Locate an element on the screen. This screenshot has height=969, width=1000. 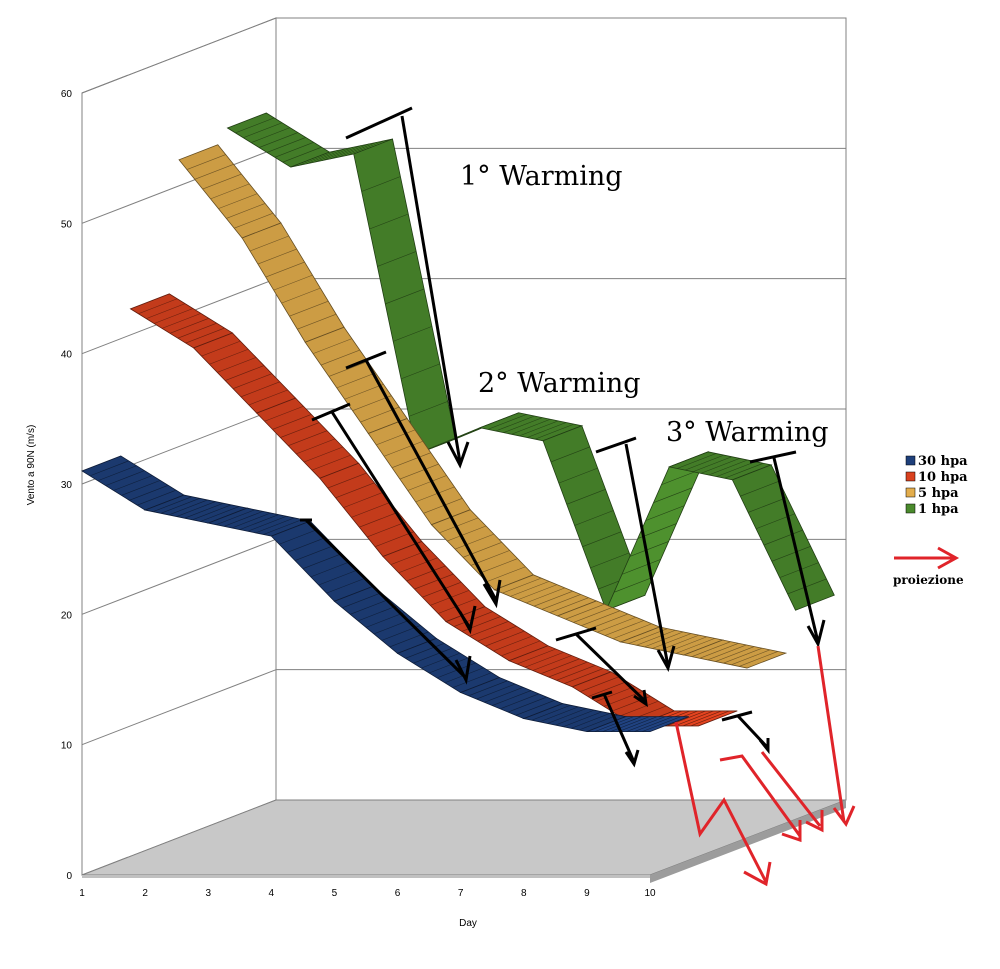
legend-label: 30 hpa is located at coordinates (943, 461).